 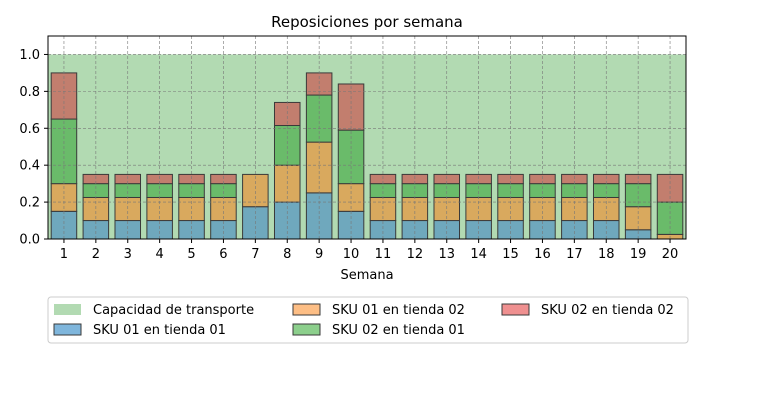 I want to click on y-tick-label: 0.8, so click(x=29, y=92).